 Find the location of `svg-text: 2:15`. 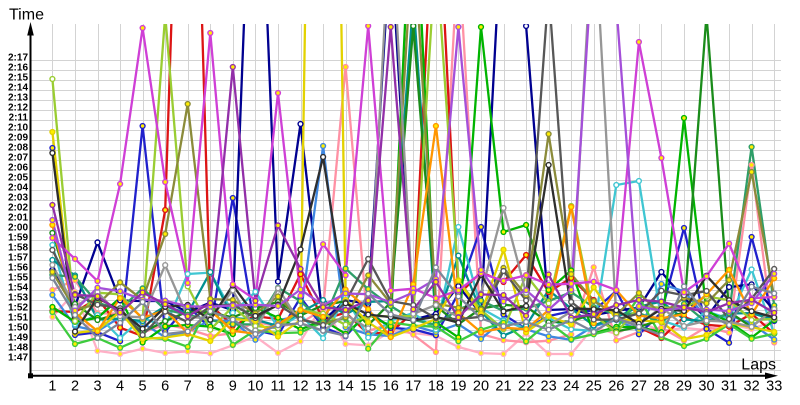

svg-text: 2:15 is located at coordinates (18, 78).